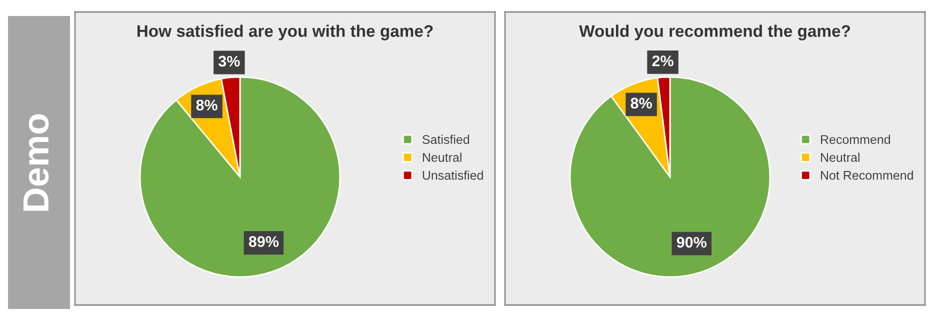 This screenshot has height=321, width=936. I want to click on data-label: 90%, so click(691, 242).